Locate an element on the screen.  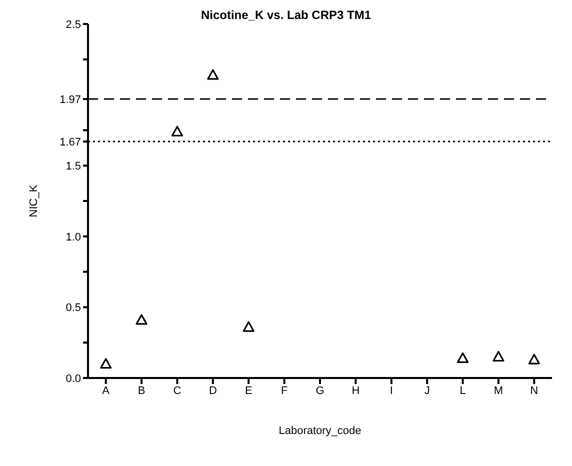
x-tick-label: J is located at coordinates (427, 390).